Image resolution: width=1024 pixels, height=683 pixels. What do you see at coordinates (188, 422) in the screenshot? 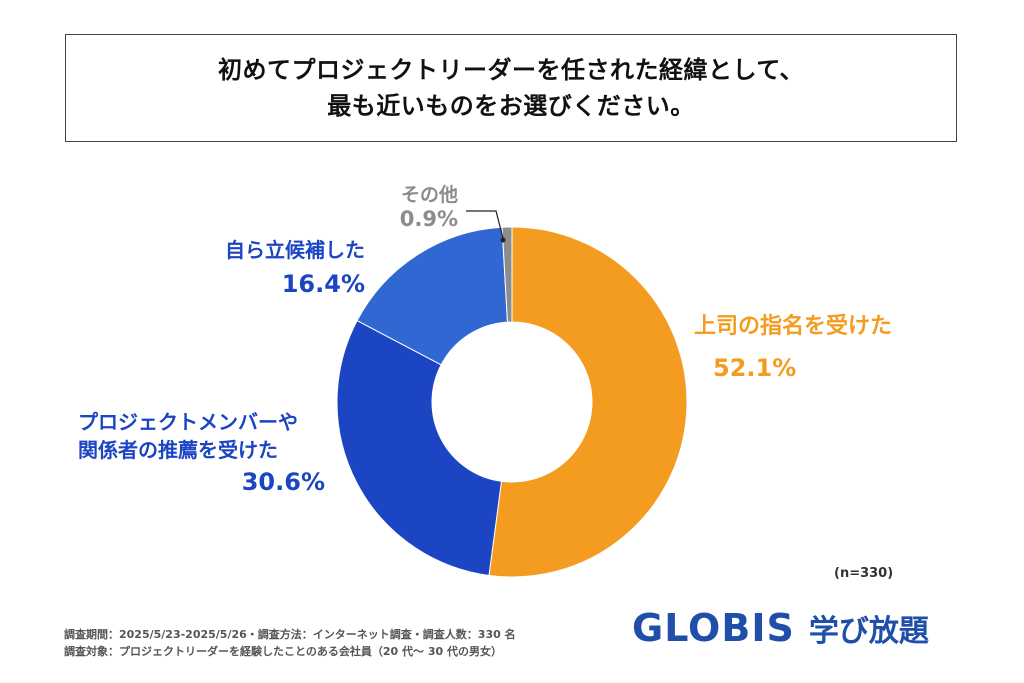
I see `label-slice-1-name-line1: プロジェクトメンバーや` at bounding box center [188, 422].